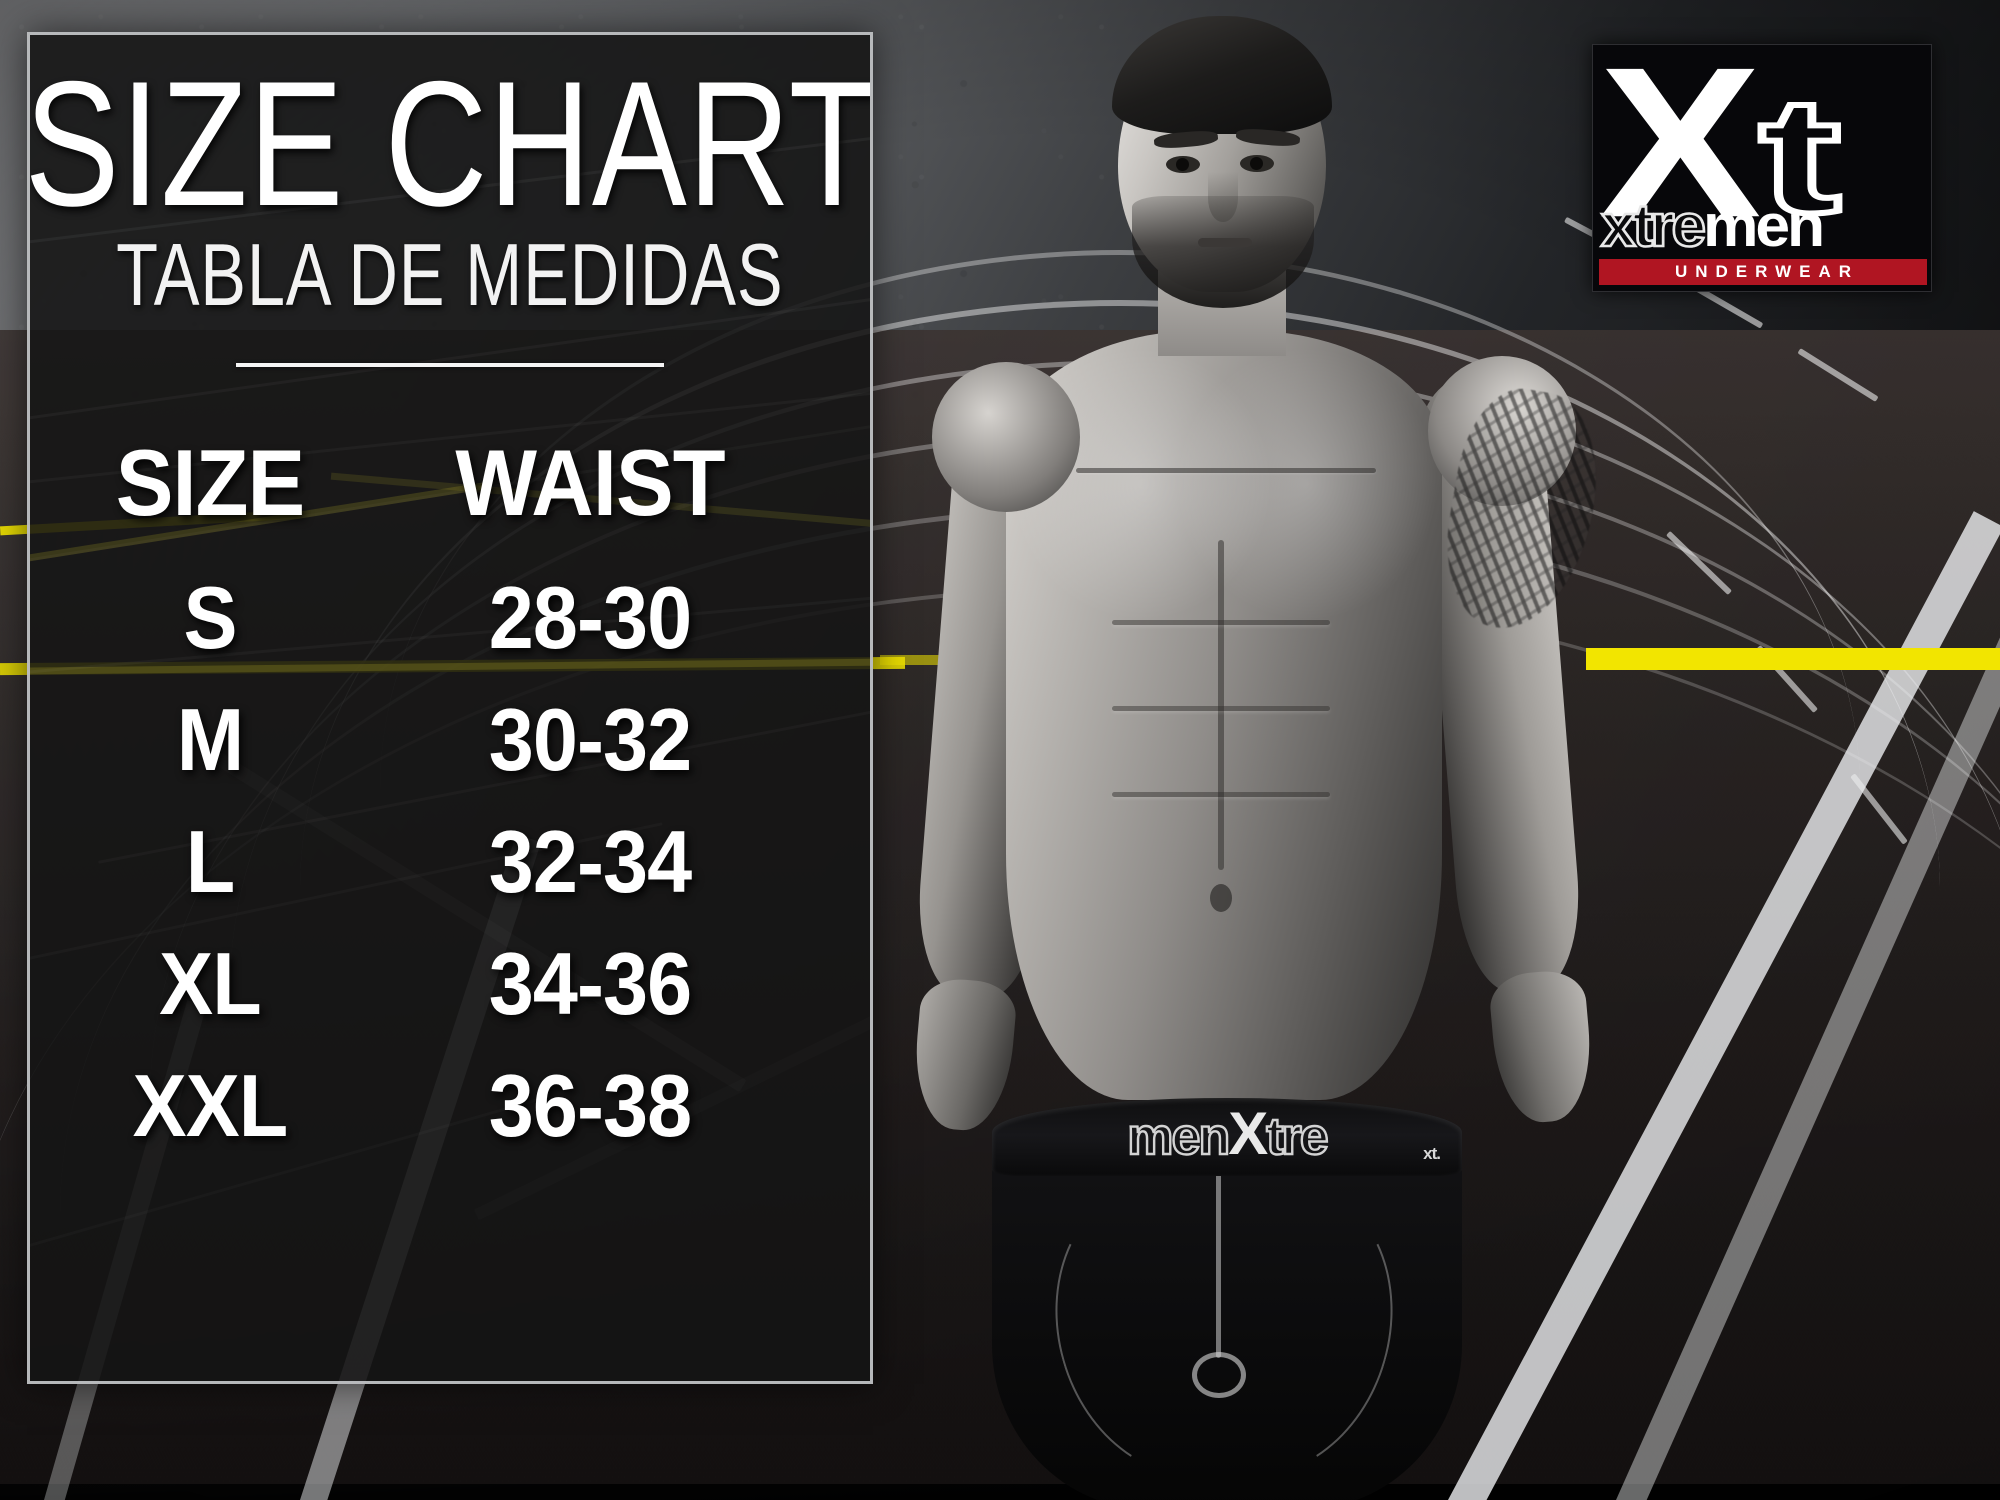 Image resolution: width=2000 pixels, height=1500 pixels. Describe the element at coordinates (590, 1105) in the screenshot. I see `cell-waist: 36-38` at that location.